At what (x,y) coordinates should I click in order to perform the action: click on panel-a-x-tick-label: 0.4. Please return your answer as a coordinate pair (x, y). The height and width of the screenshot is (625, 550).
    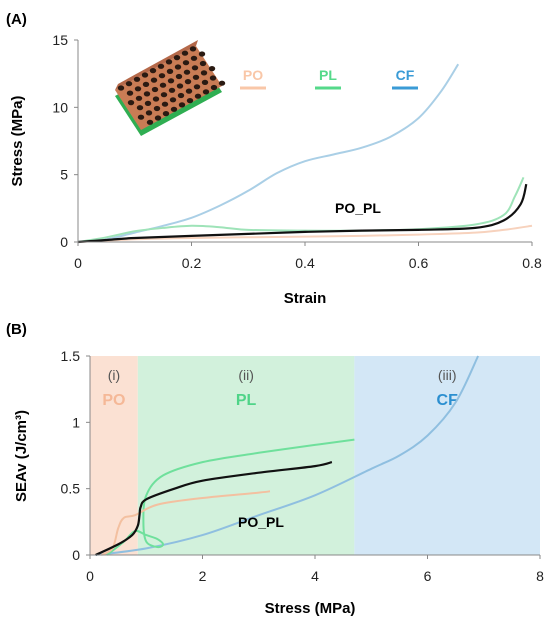
    Looking at the image, I should click on (305, 263).